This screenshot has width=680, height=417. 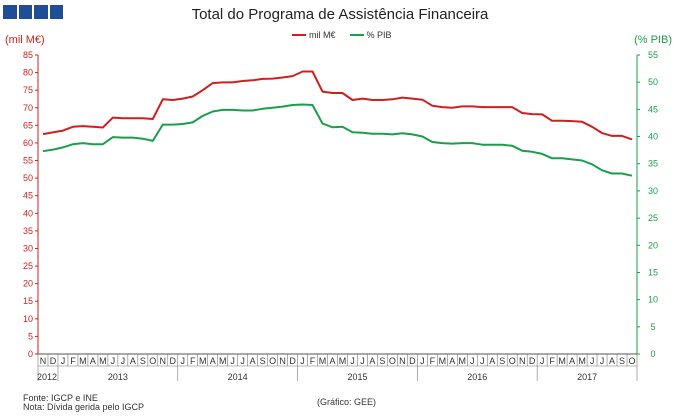 I want to click on chart-legend: mil M€ % PIB, so click(x=349, y=35).